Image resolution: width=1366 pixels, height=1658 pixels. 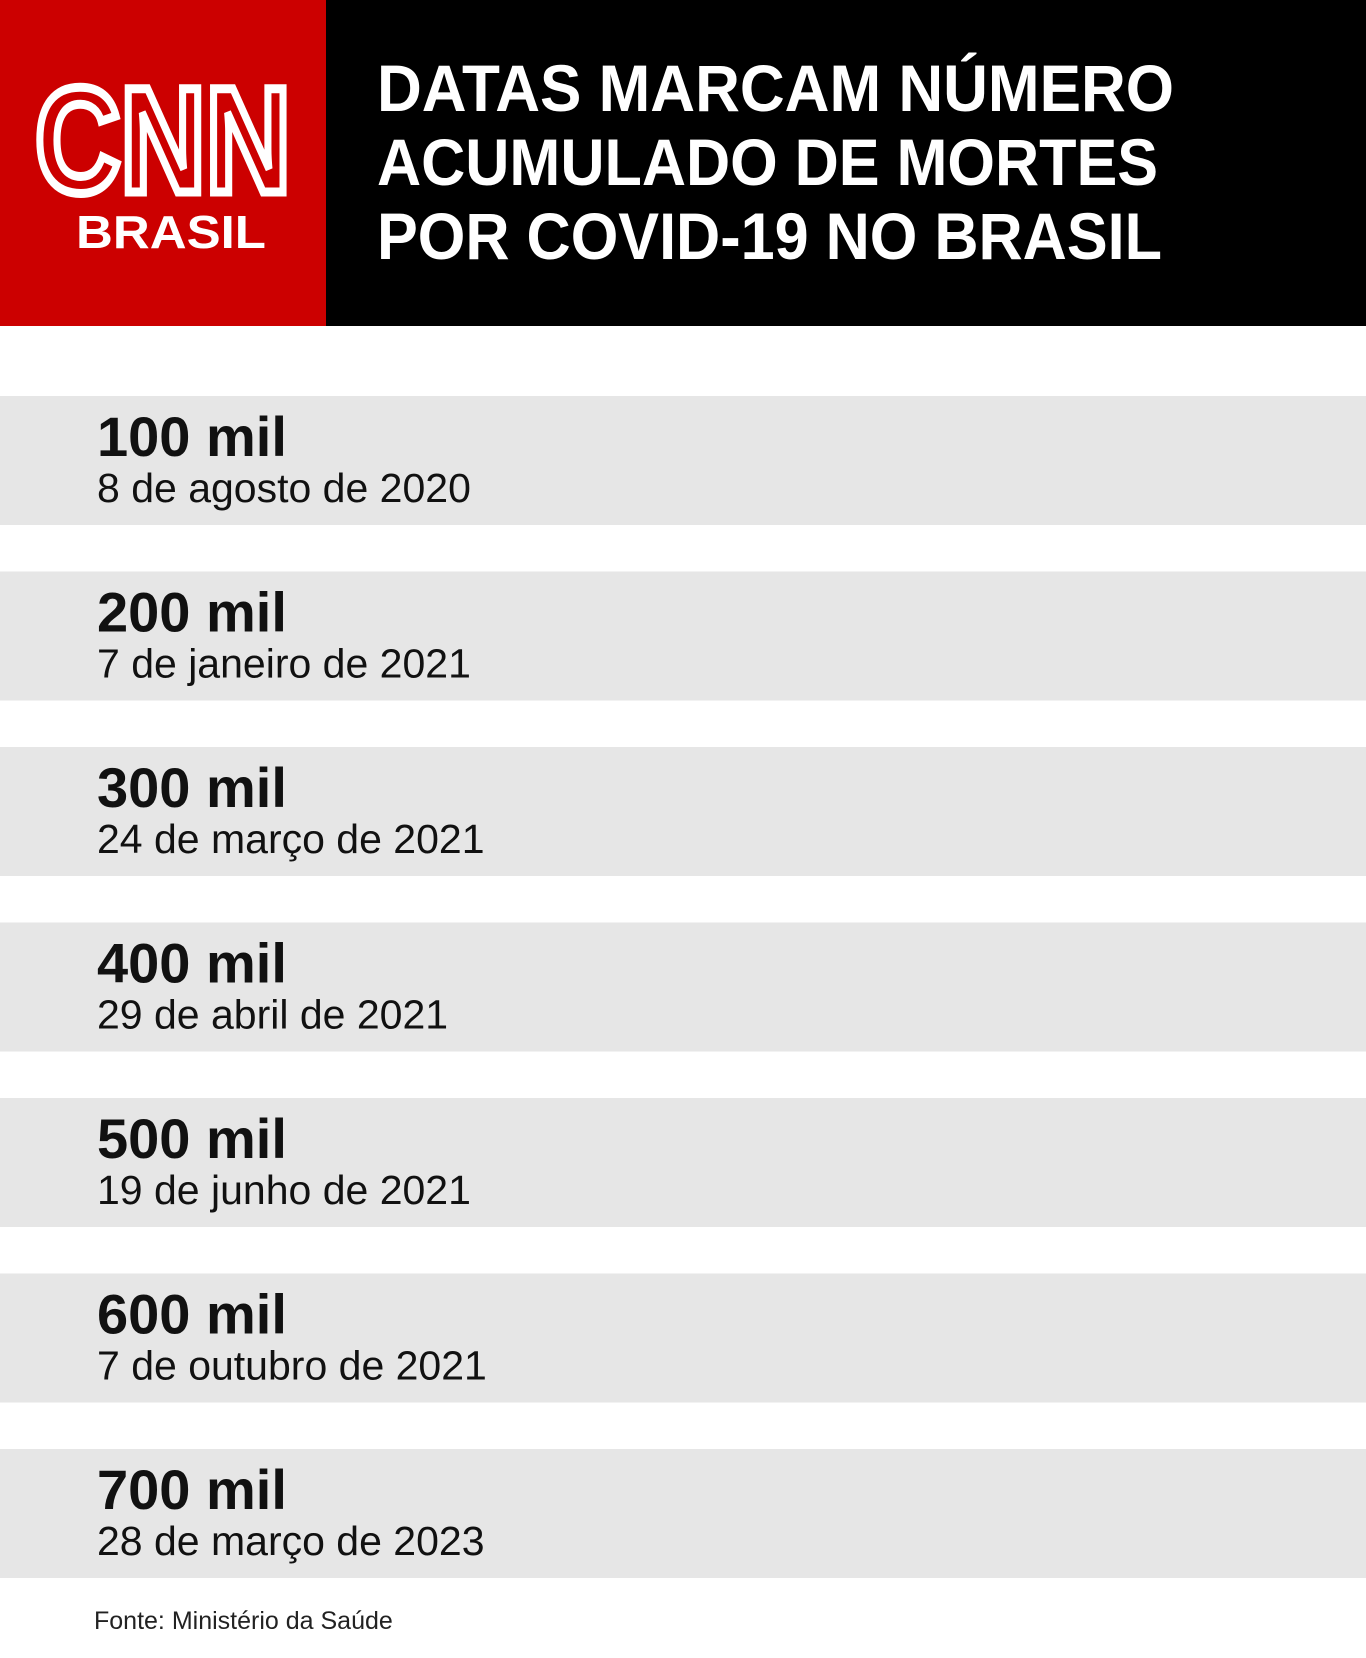 What do you see at coordinates (192, 787) in the screenshot?
I see `row-value: 300 mil` at bounding box center [192, 787].